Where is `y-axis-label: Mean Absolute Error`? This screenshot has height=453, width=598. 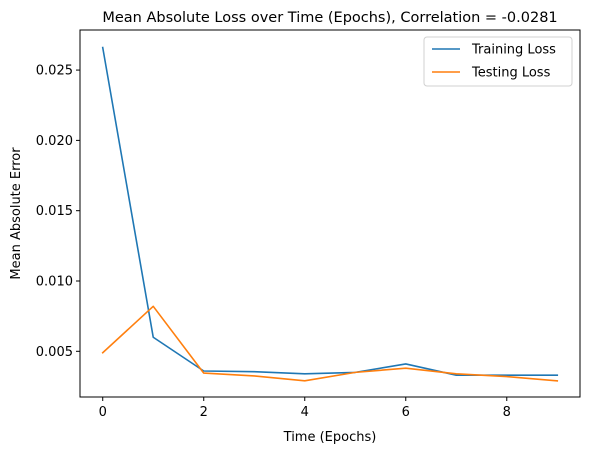 y-axis-label: Mean Absolute Error is located at coordinates (16, 213).